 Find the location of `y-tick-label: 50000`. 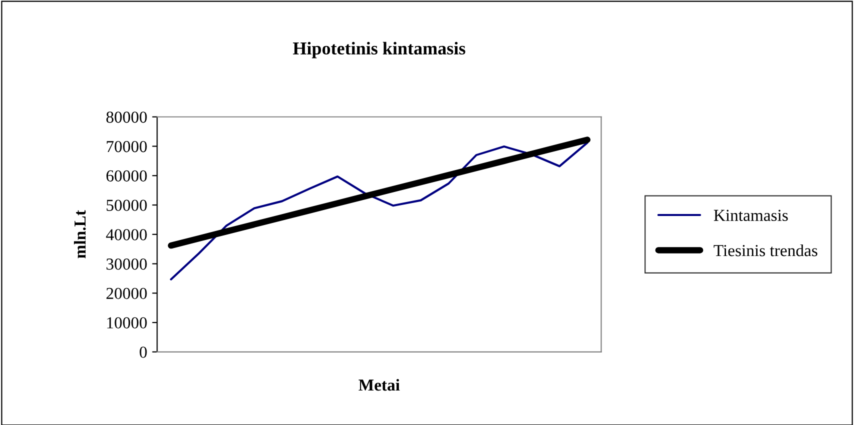

y-tick-label: 50000 is located at coordinates (126, 205).